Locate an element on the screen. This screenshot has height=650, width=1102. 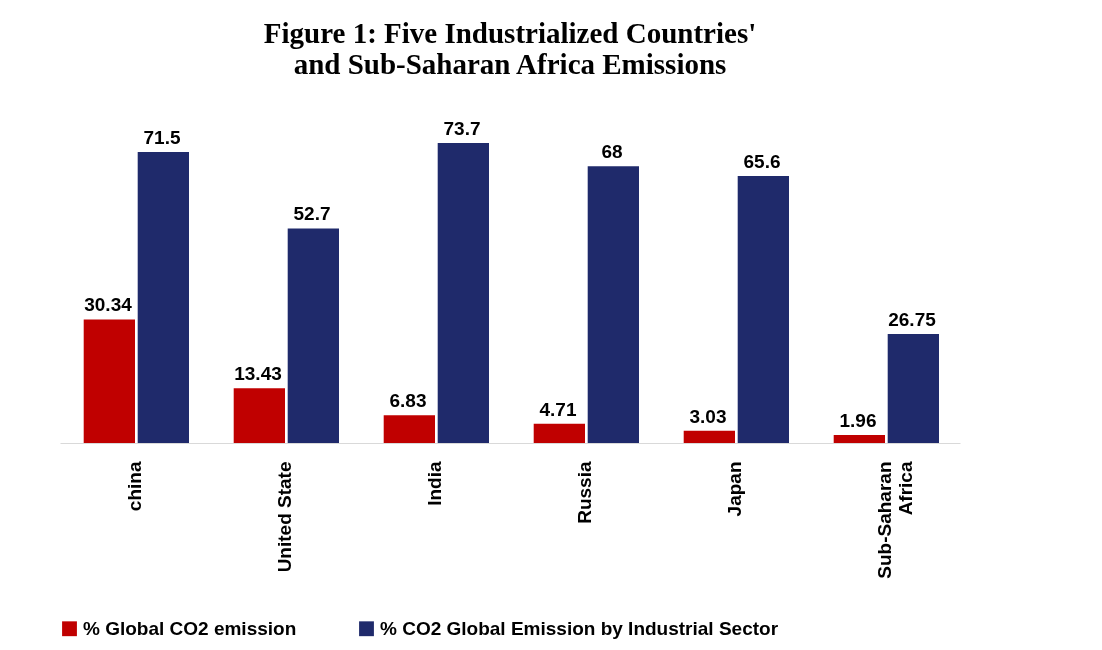
data-label: 3.03 is located at coordinates (708, 416).